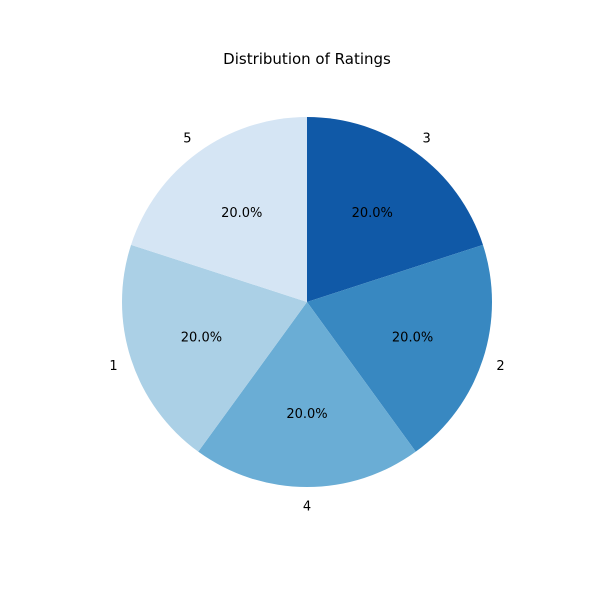 The width and height of the screenshot is (600, 600). Describe the element at coordinates (307, 507) in the screenshot. I see `slice-label-4: 4` at that location.